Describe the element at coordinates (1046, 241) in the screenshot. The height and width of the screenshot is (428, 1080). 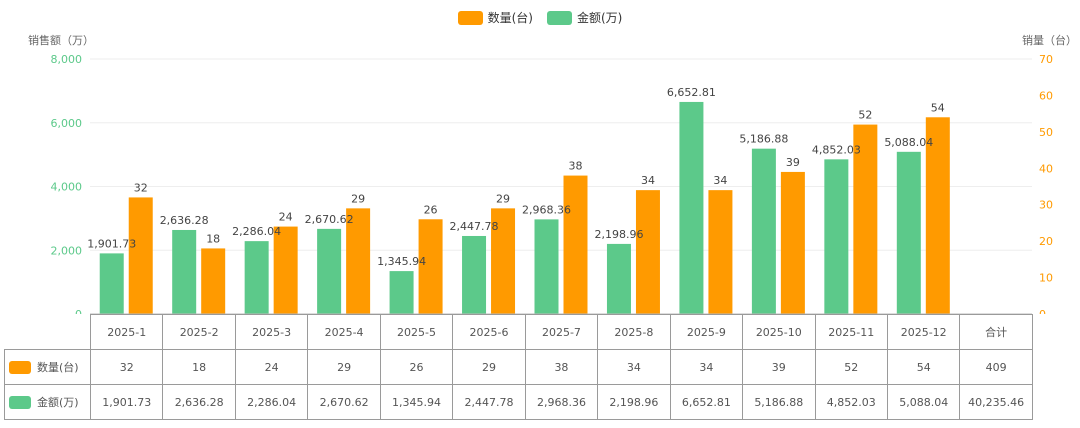
I see `right-tick-label: 20` at that location.